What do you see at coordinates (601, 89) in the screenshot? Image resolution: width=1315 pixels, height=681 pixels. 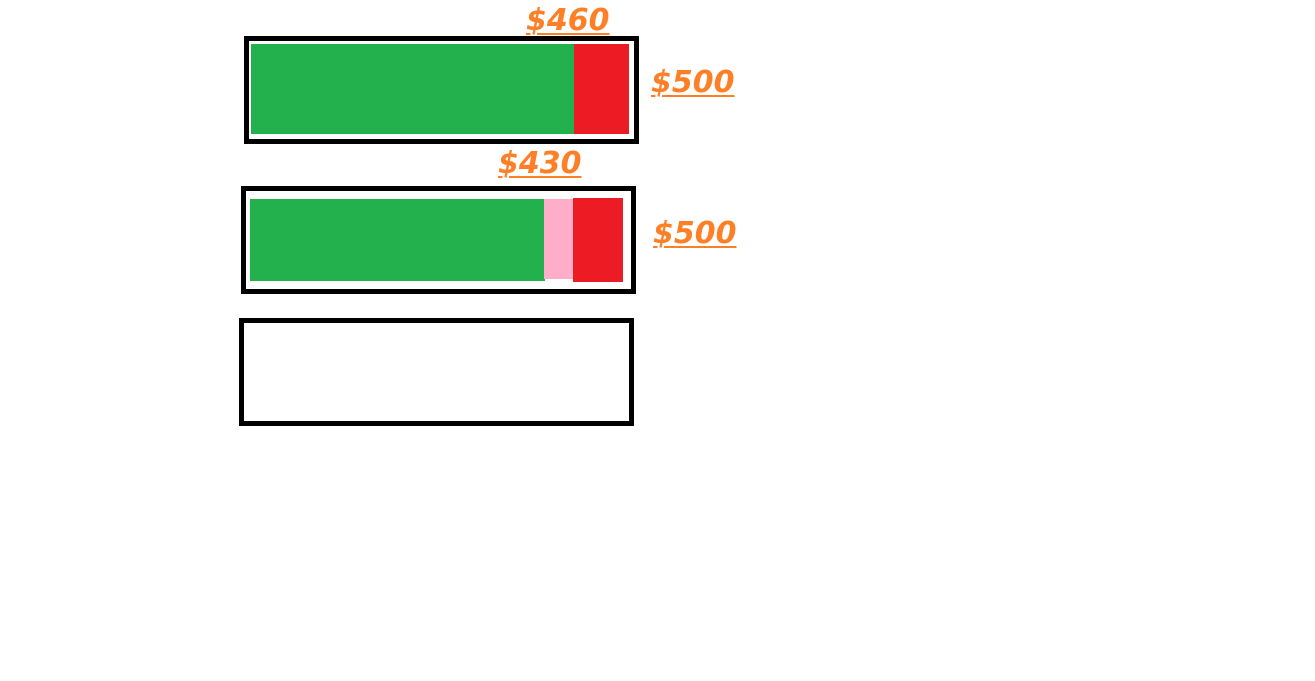 I see `bar-1-red-segment` at bounding box center [601, 89].